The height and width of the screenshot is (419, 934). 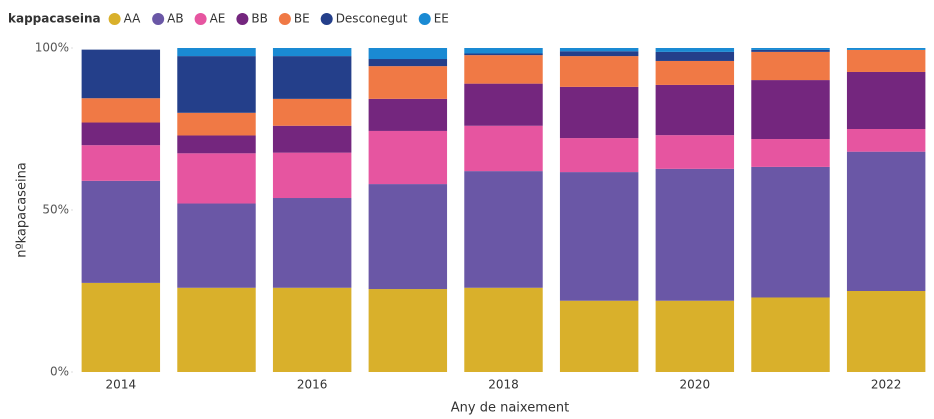 What do you see at coordinates (175, 19) in the screenshot?
I see `legend-label: AB` at bounding box center [175, 19].